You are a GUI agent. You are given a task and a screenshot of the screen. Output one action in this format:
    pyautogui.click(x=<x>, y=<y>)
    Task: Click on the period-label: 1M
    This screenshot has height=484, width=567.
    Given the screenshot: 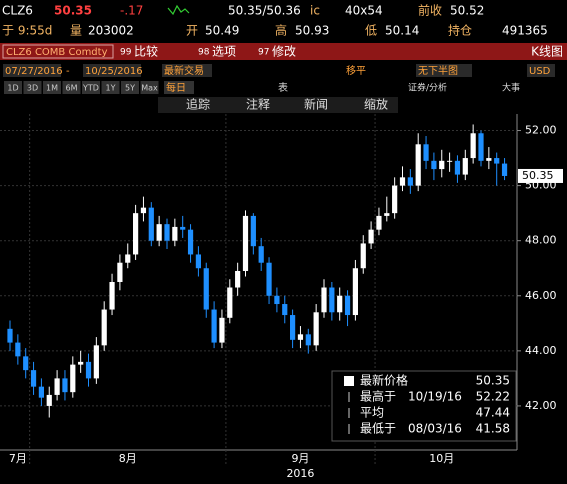 What is the action you would take?
    pyautogui.click(x=52, y=88)
    